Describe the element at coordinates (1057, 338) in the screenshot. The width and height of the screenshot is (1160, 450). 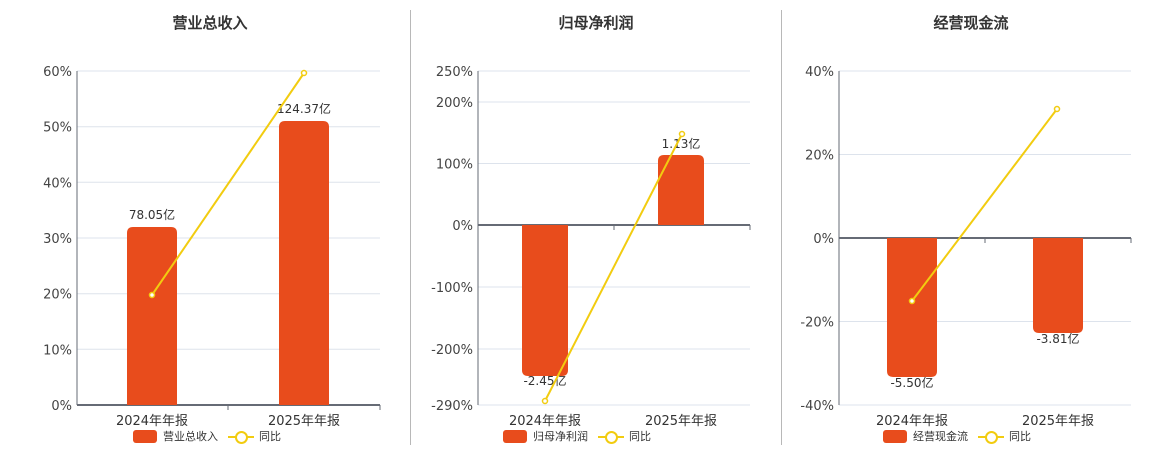
I see `svg-text: -3.81亿` at that location.